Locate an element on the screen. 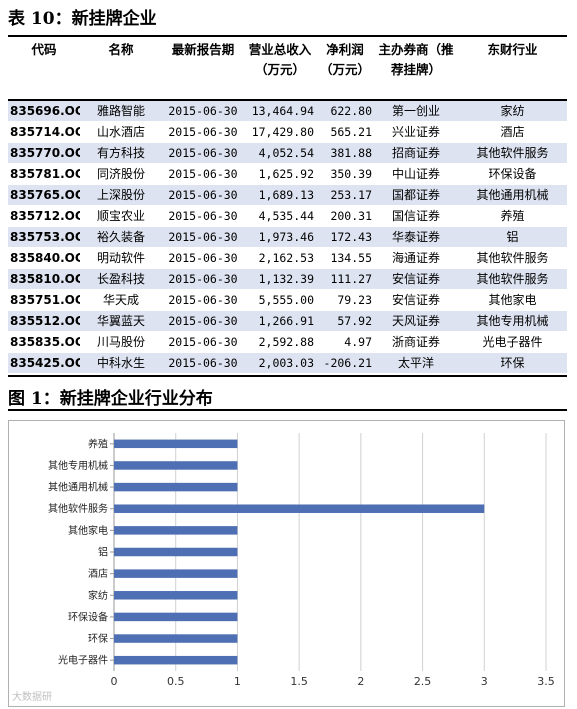  y-category-label: 其他软件服务 is located at coordinates (78, 508).